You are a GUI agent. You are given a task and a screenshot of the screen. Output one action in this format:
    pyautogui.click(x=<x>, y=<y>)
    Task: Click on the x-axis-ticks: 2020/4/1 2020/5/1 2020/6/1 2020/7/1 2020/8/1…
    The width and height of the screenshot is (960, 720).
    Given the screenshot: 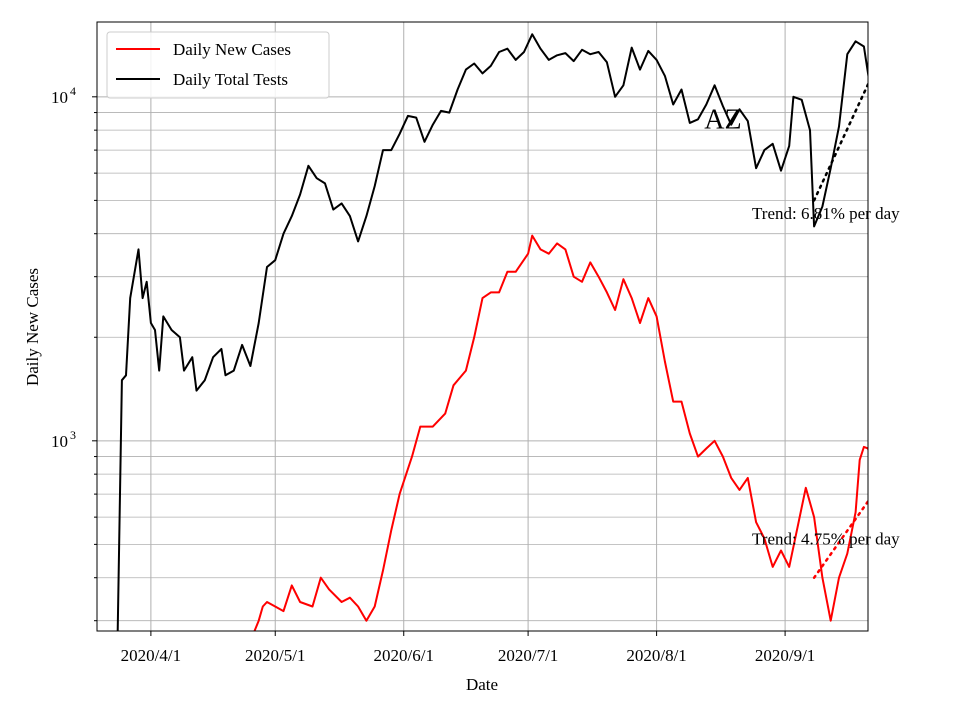 What is the action you would take?
    pyautogui.click(x=468, y=648)
    